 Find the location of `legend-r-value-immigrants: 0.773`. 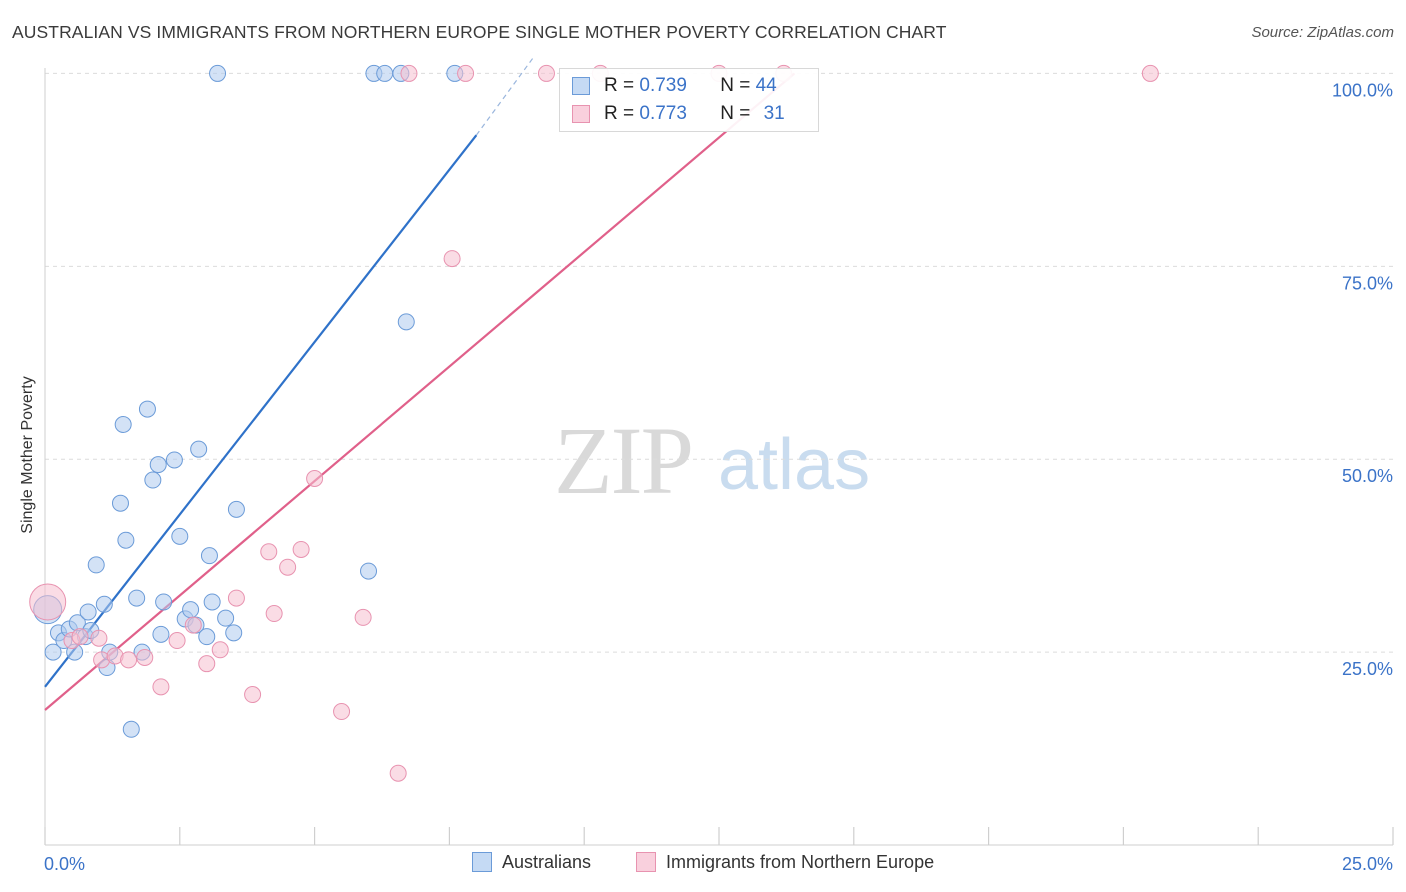

legend-r-value-immigrants: 0.773 is located at coordinates (663, 113).